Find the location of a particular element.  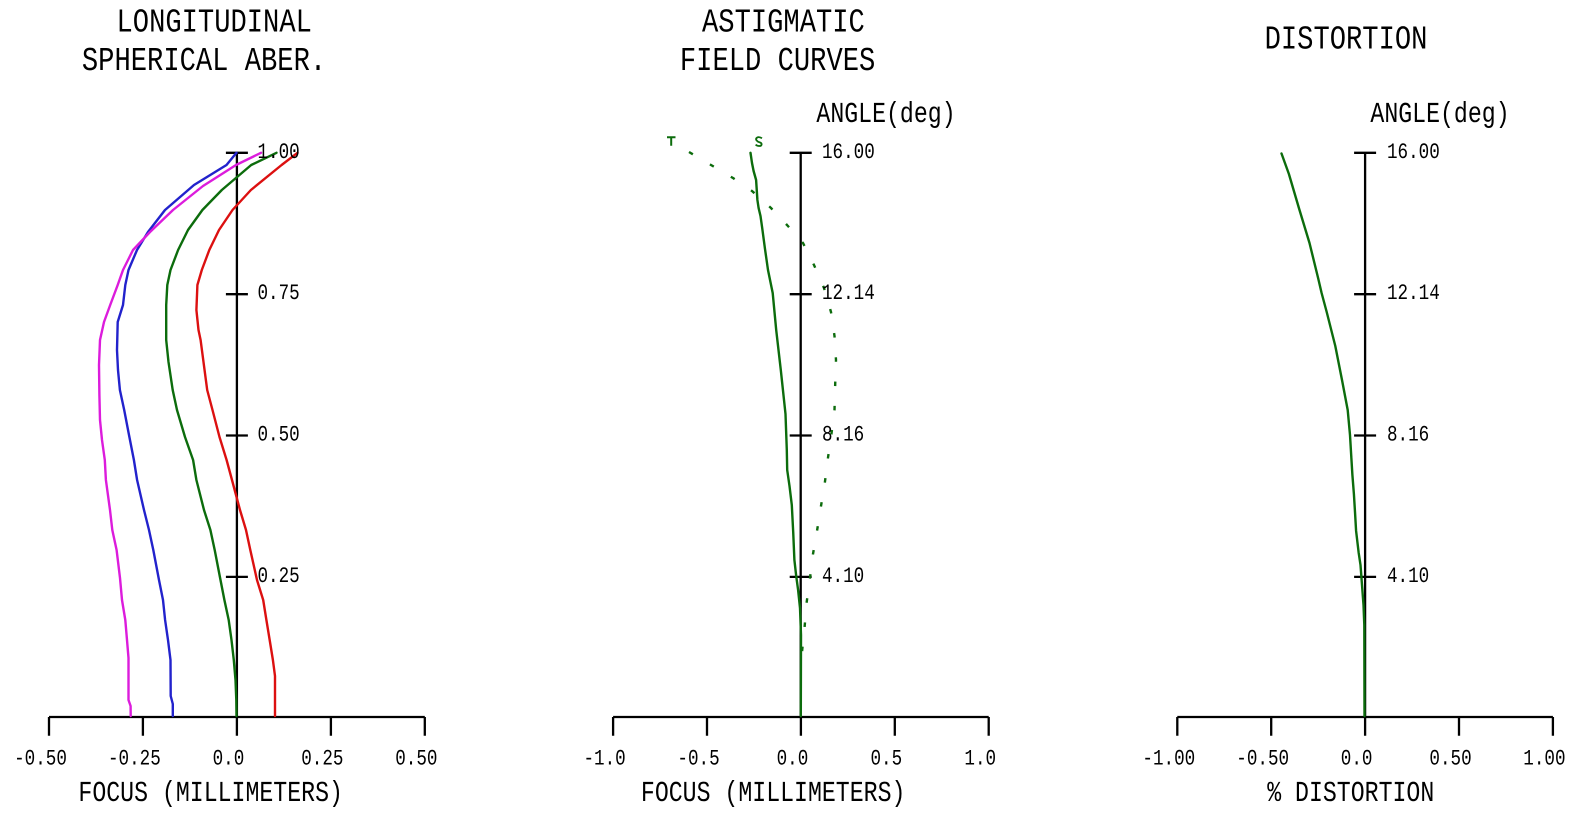

svg-text: 0.75 is located at coordinates (279, 293).